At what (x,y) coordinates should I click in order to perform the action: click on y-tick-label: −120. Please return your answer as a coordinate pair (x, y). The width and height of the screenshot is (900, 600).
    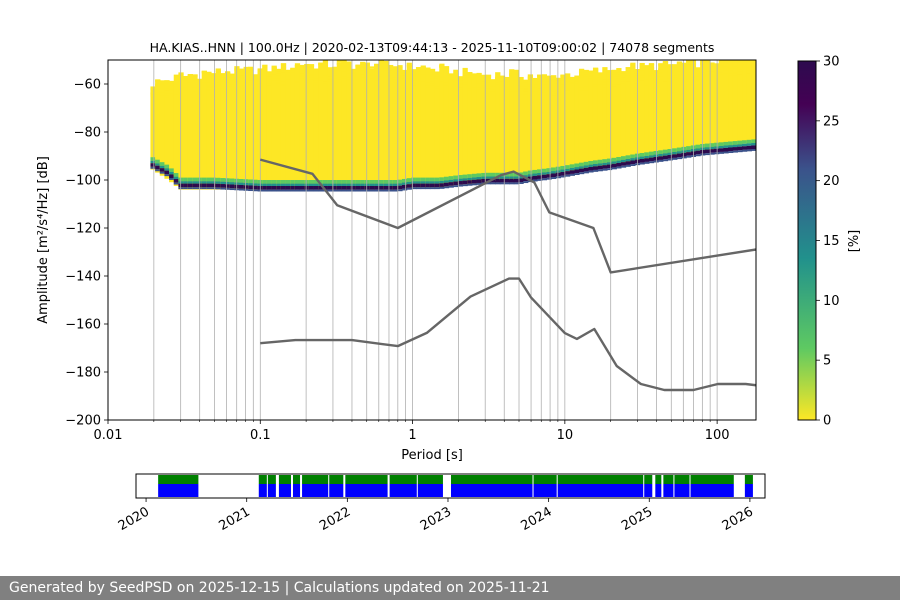
    Looking at the image, I should click on (83, 229).